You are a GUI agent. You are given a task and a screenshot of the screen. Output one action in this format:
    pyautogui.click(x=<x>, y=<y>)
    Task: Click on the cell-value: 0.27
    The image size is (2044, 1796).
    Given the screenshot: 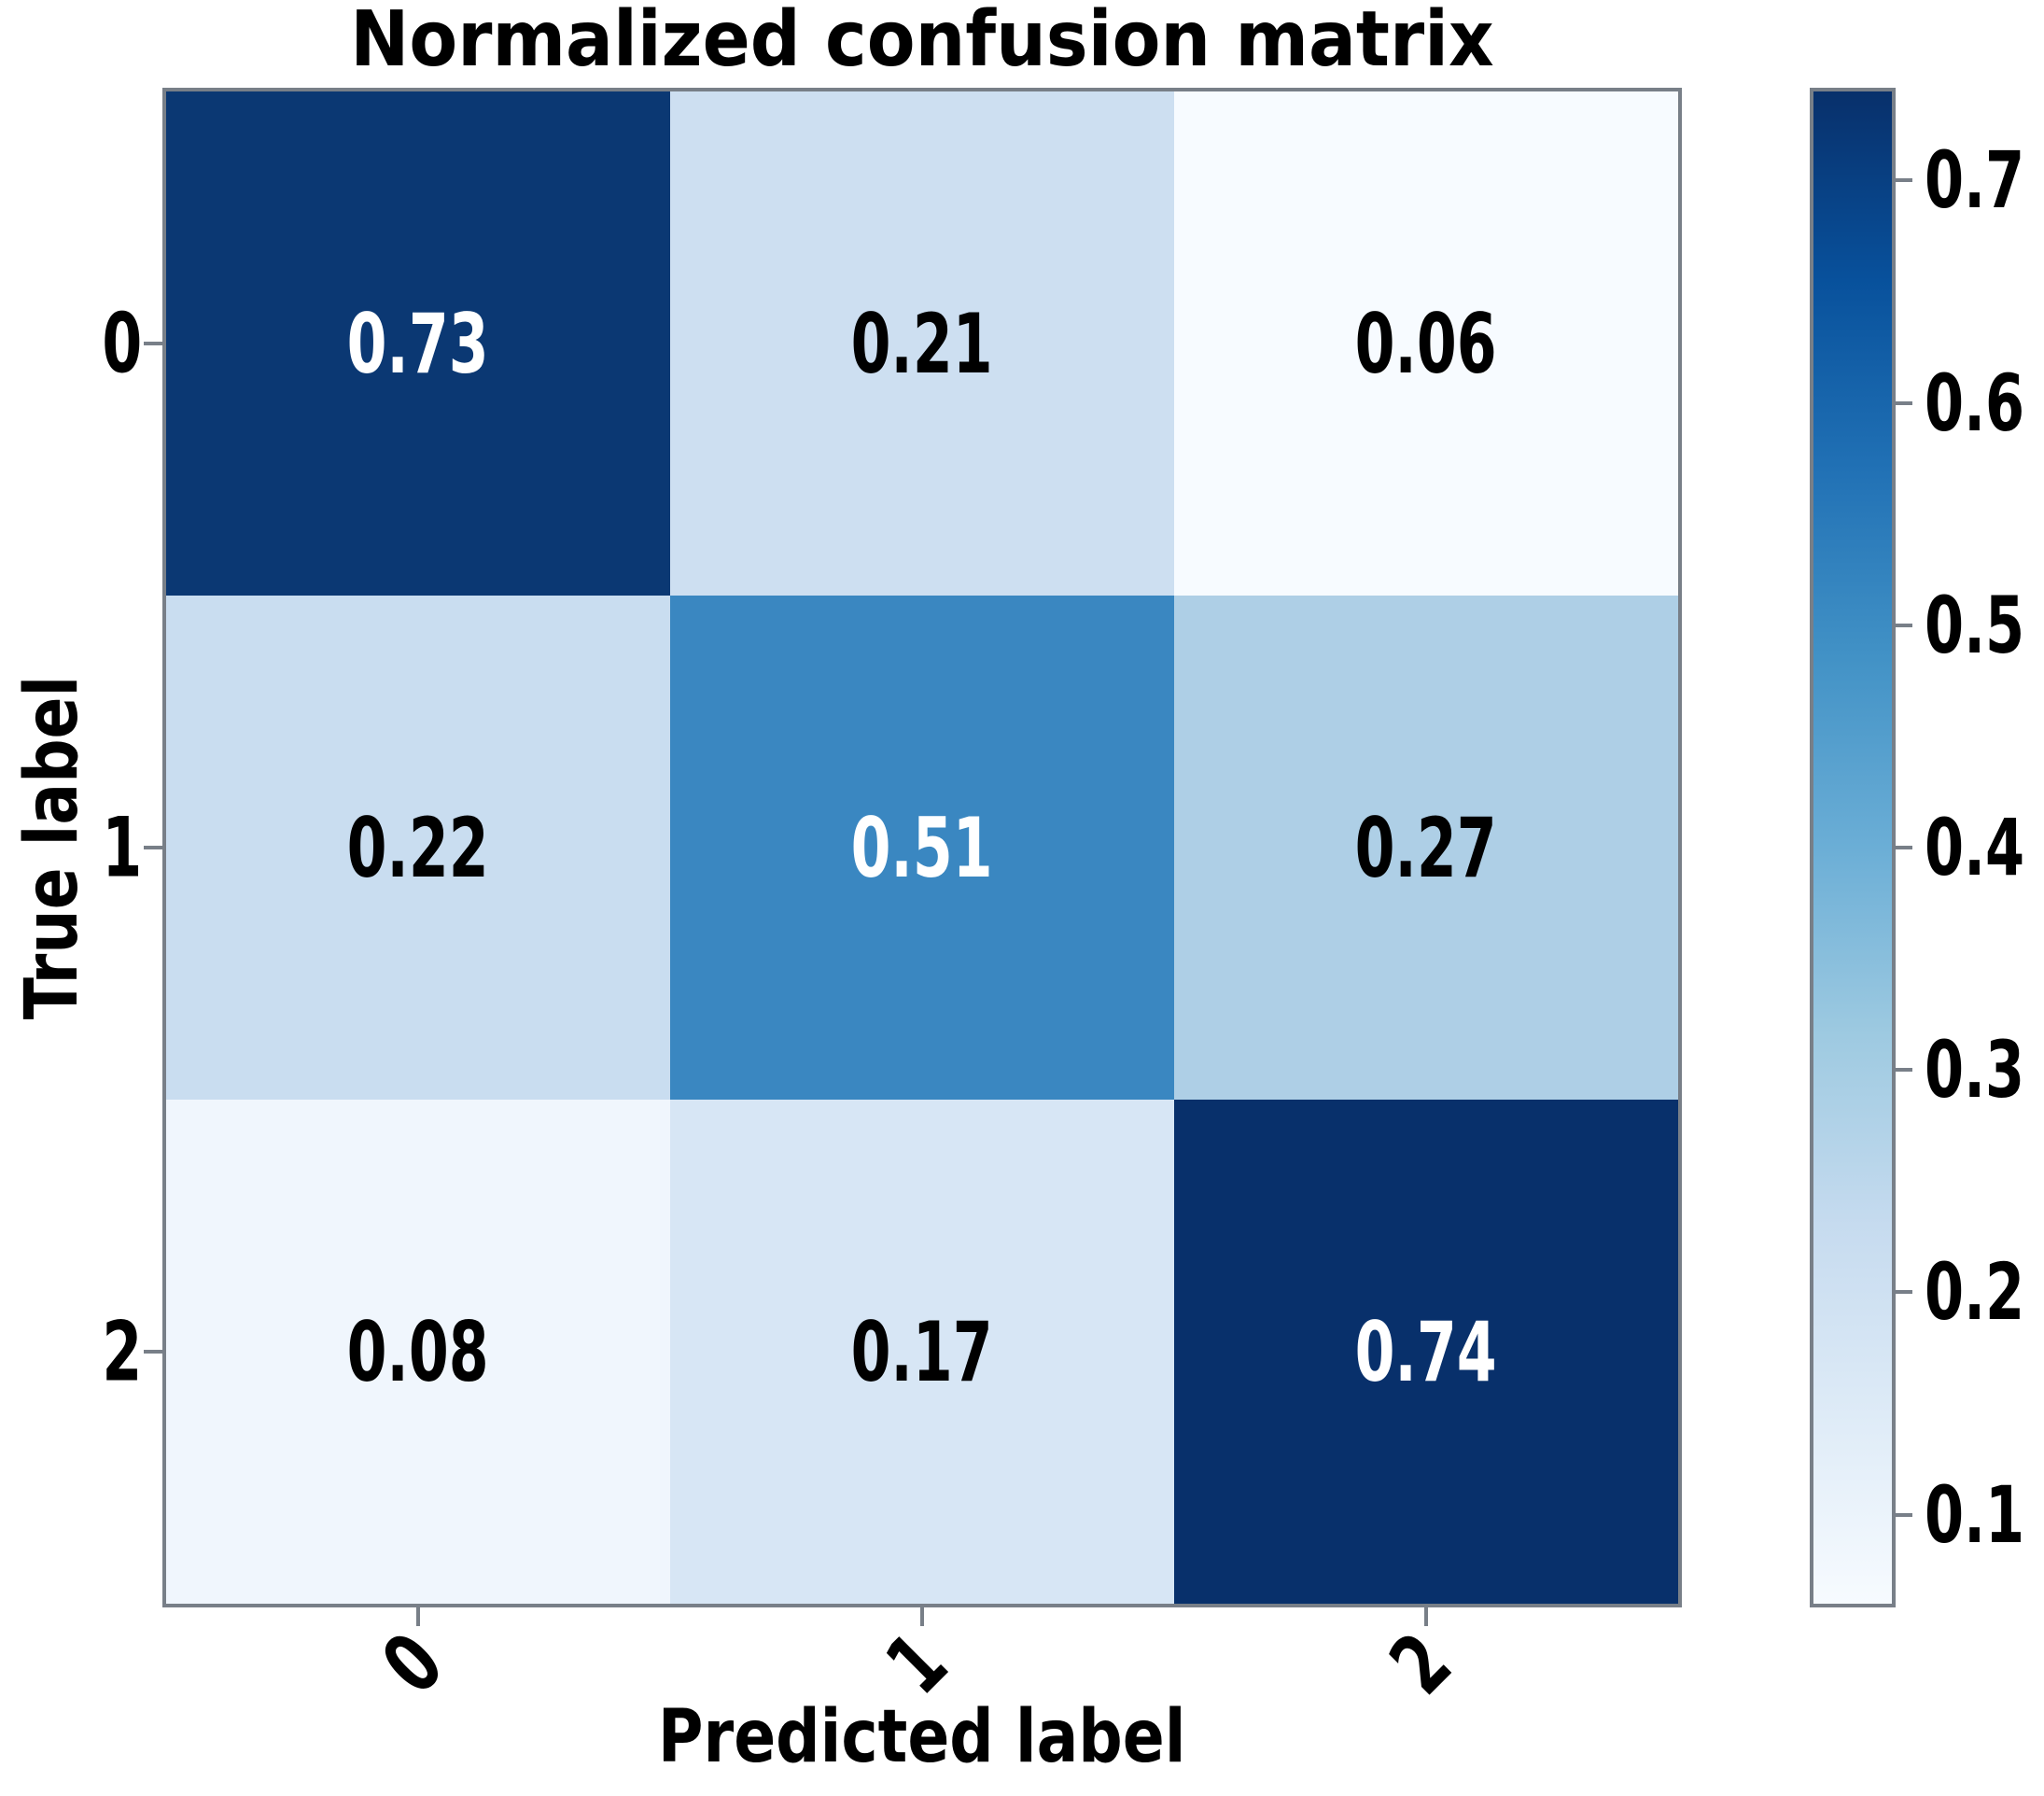 What is the action you would take?
    pyautogui.click(x=1426, y=847)
    